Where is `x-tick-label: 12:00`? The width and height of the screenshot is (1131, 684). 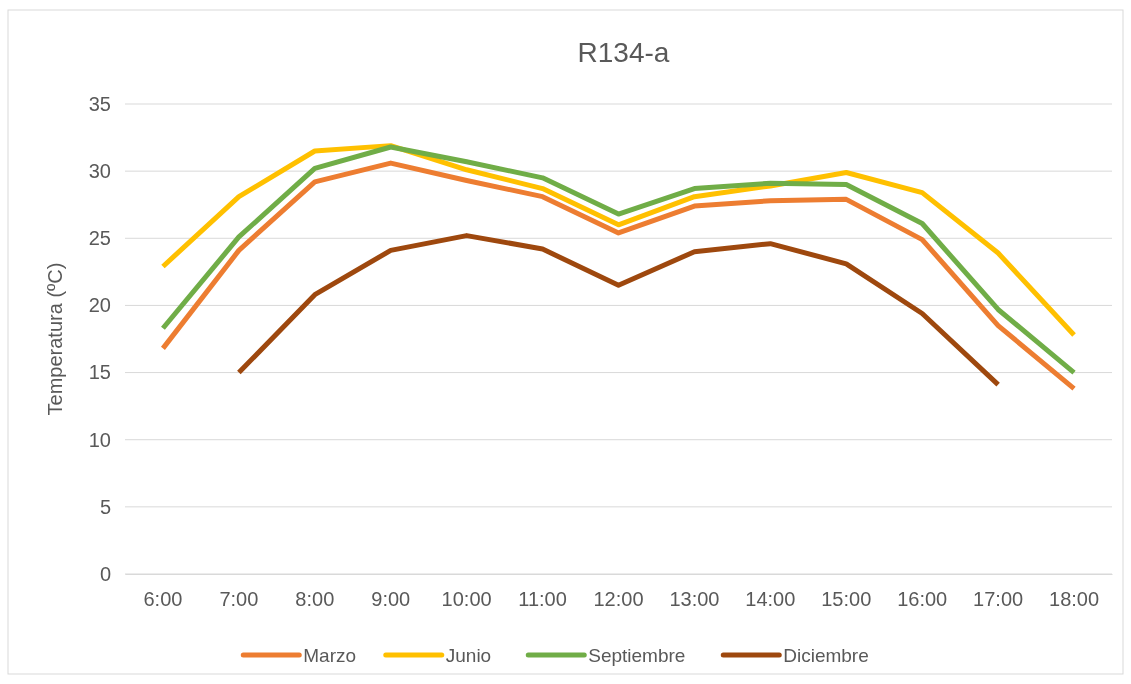
x-tick-label: 12:00 is located at coordinates (618, 599).